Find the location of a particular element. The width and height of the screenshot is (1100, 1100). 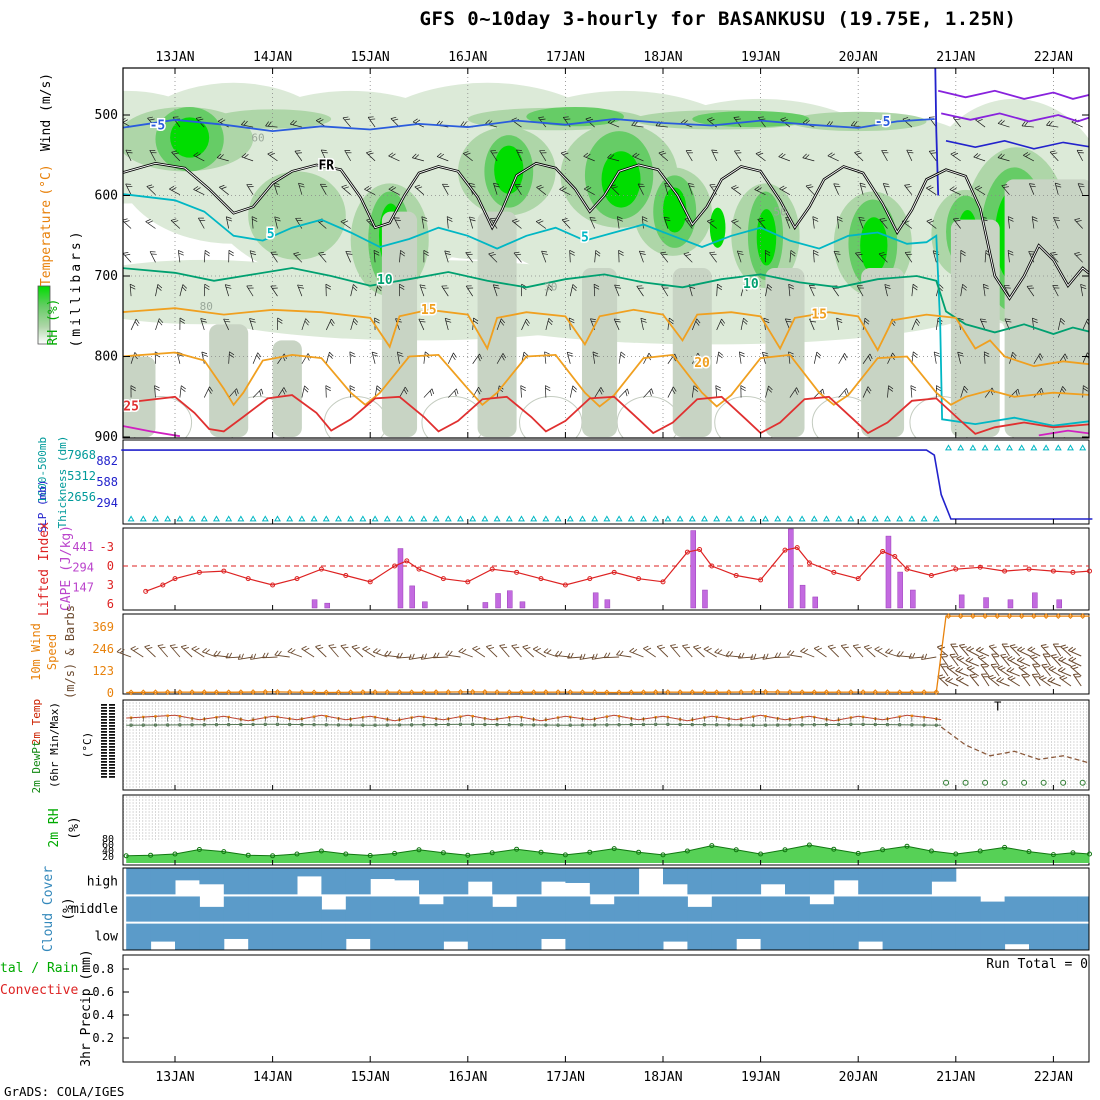

surface-wind-barbs is located at coordinates (599, 665).